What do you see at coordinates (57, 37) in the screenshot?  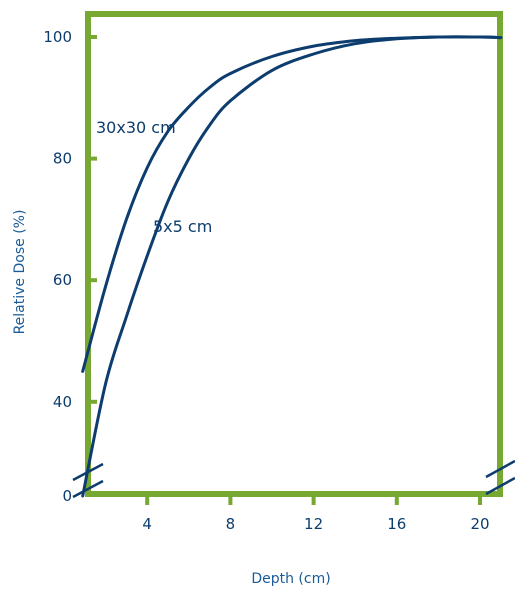 I see `y-tick-label-100: 100` at bounding box center [57, 37].